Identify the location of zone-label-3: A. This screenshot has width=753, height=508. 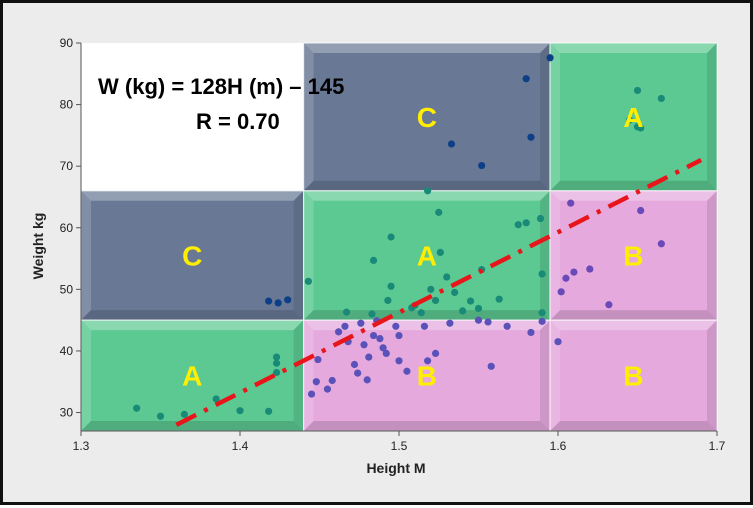
(427, 255).